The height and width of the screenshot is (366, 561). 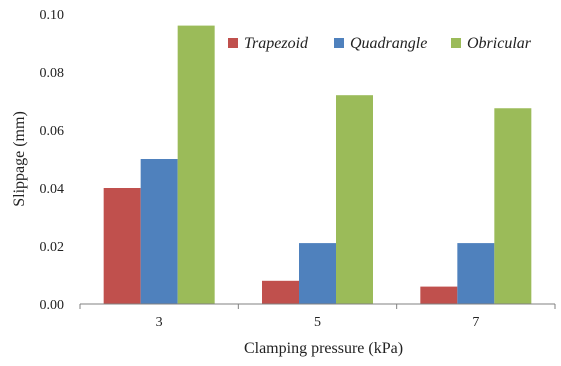 What do you see at coordinates (19, 159) in the screenshot?
I see `y-axis-title: Slippage (mm)` at bounding box center [19, 159].